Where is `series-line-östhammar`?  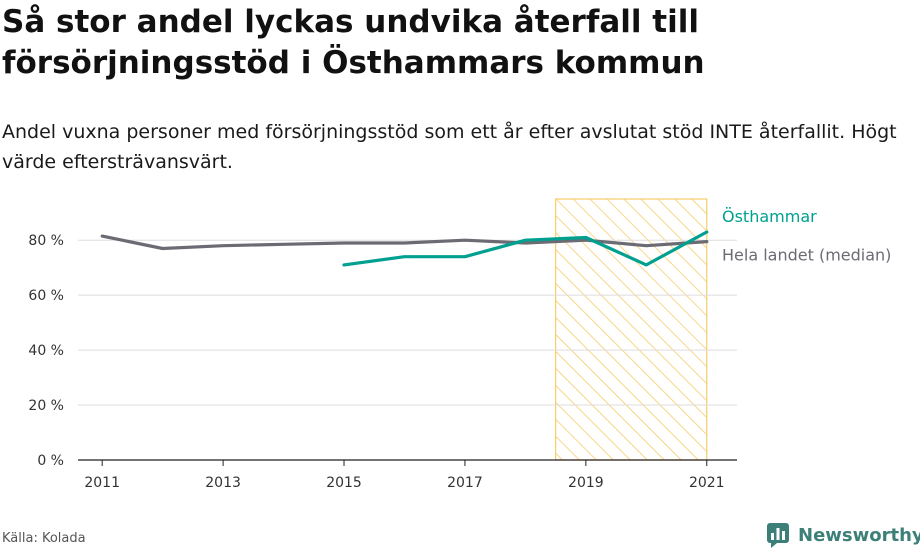 series-line-östhammar is located at coordinates (525, 248).